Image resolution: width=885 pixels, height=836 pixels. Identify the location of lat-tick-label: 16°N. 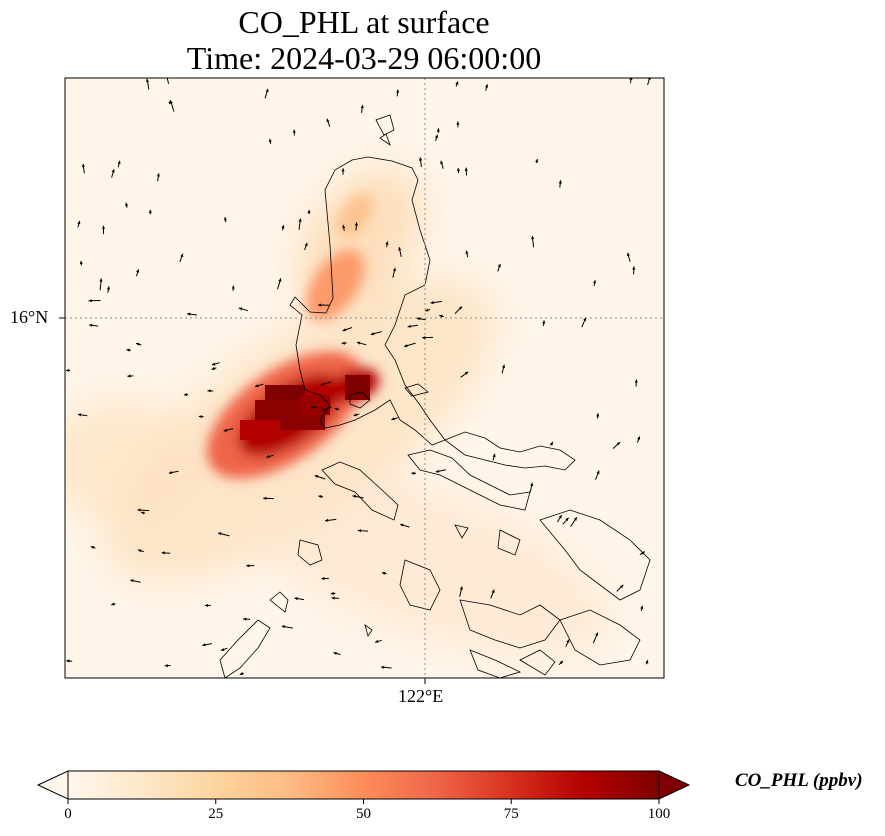
(29, 317).